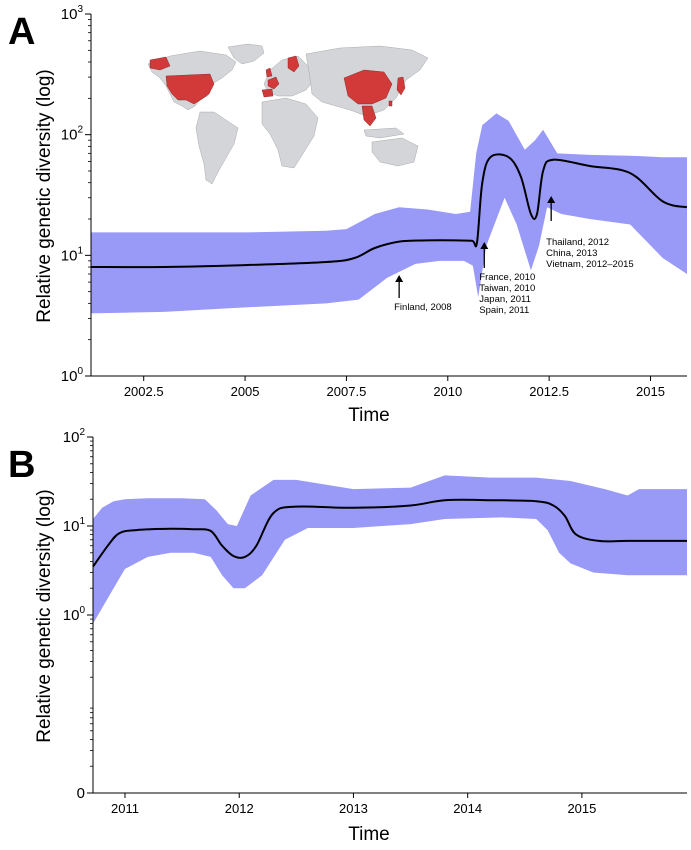  I want to click on map-spain, so click(267, 93).